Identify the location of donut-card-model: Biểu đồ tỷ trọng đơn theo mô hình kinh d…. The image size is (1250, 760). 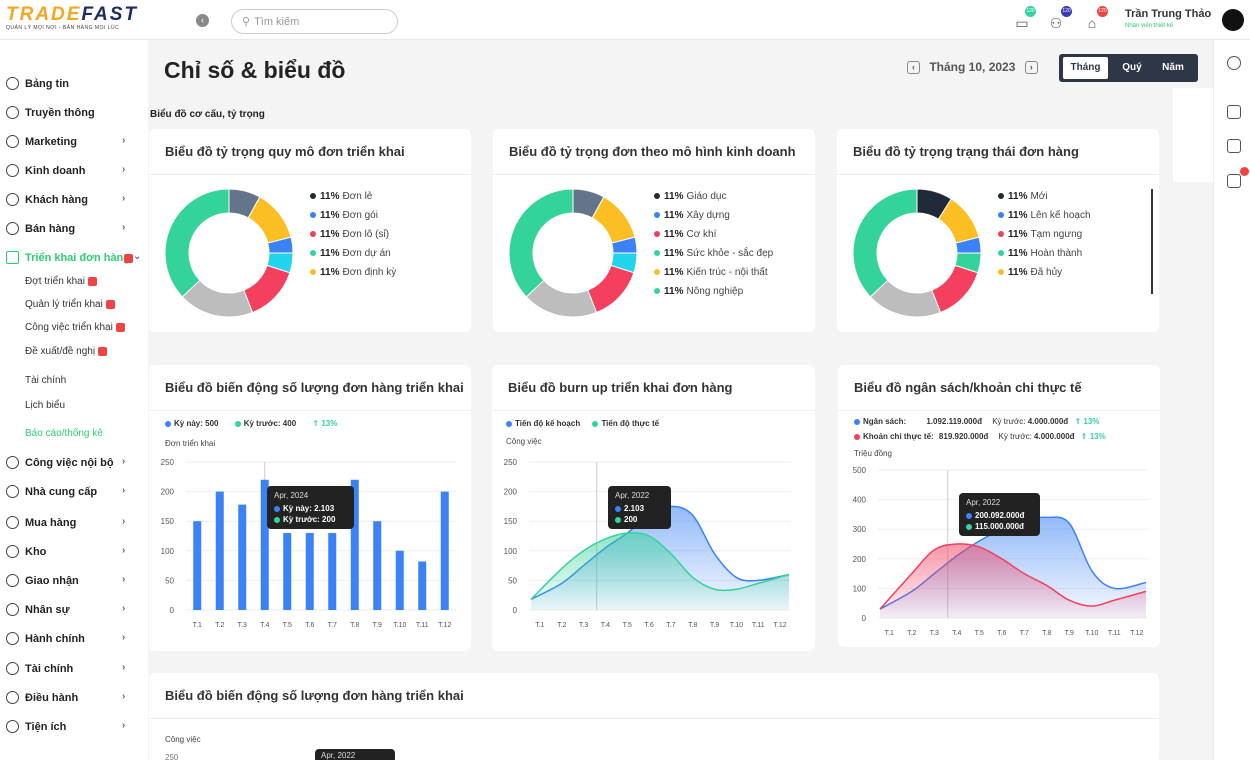
(654, 230).